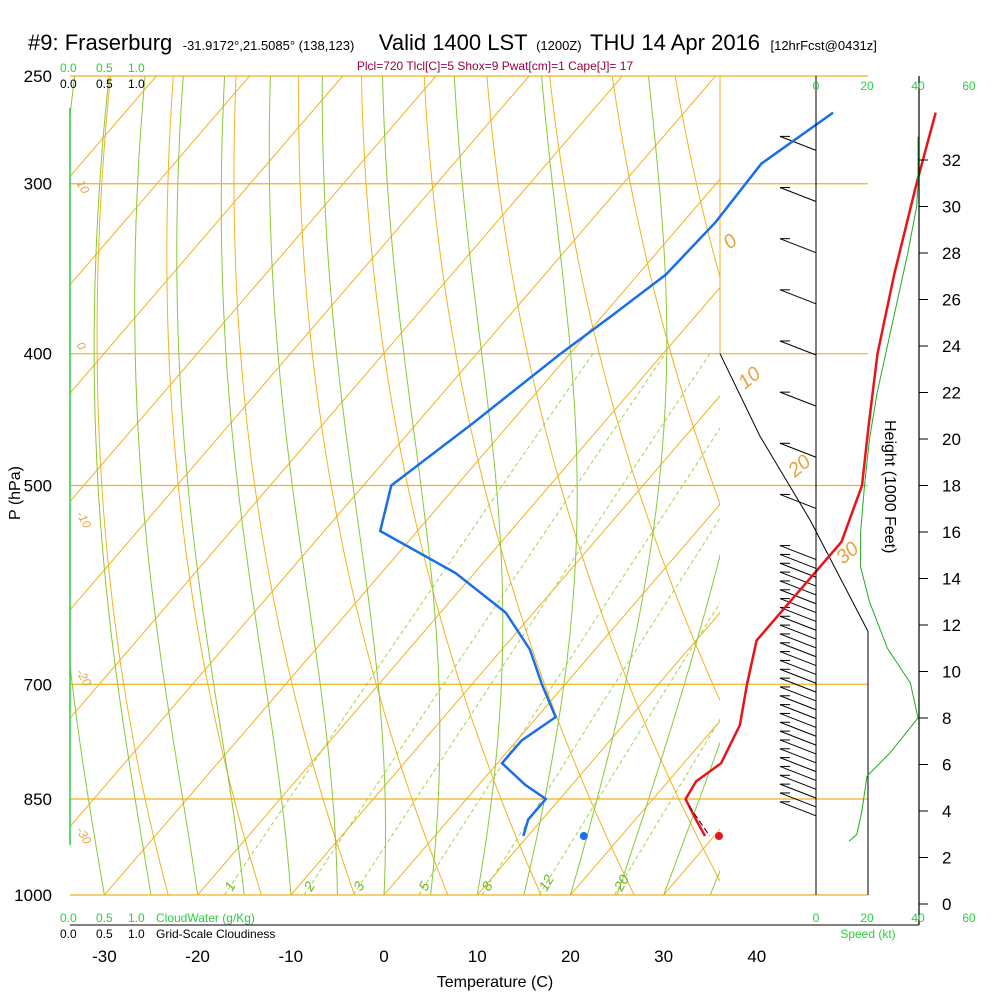  I want to click on pressure-tick-label: 250, so click(38, 76).